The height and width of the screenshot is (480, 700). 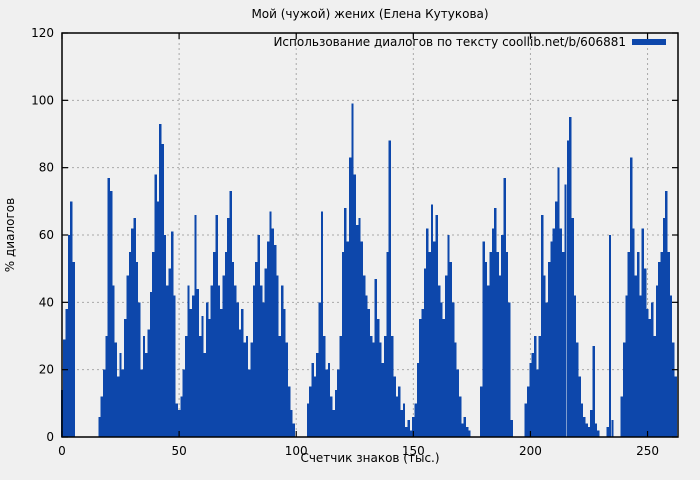 What do you see at coordinates (42, 33) in the screenshot?
I see `y-tick-label: 120` at bounding box center [42, 33].